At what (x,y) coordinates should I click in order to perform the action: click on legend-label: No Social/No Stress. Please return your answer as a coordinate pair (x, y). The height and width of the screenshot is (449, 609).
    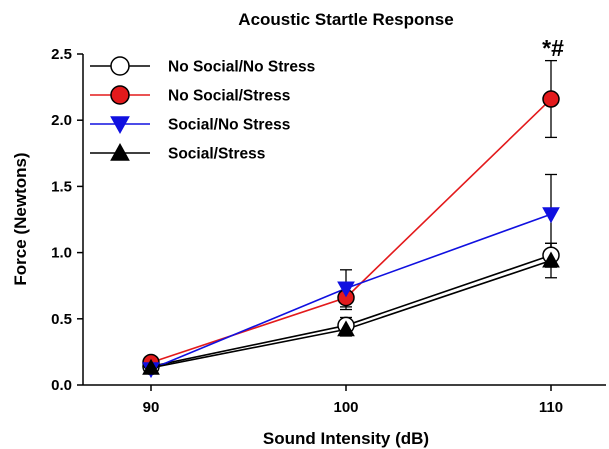
    Looking at the image, I should click on (241, 67).